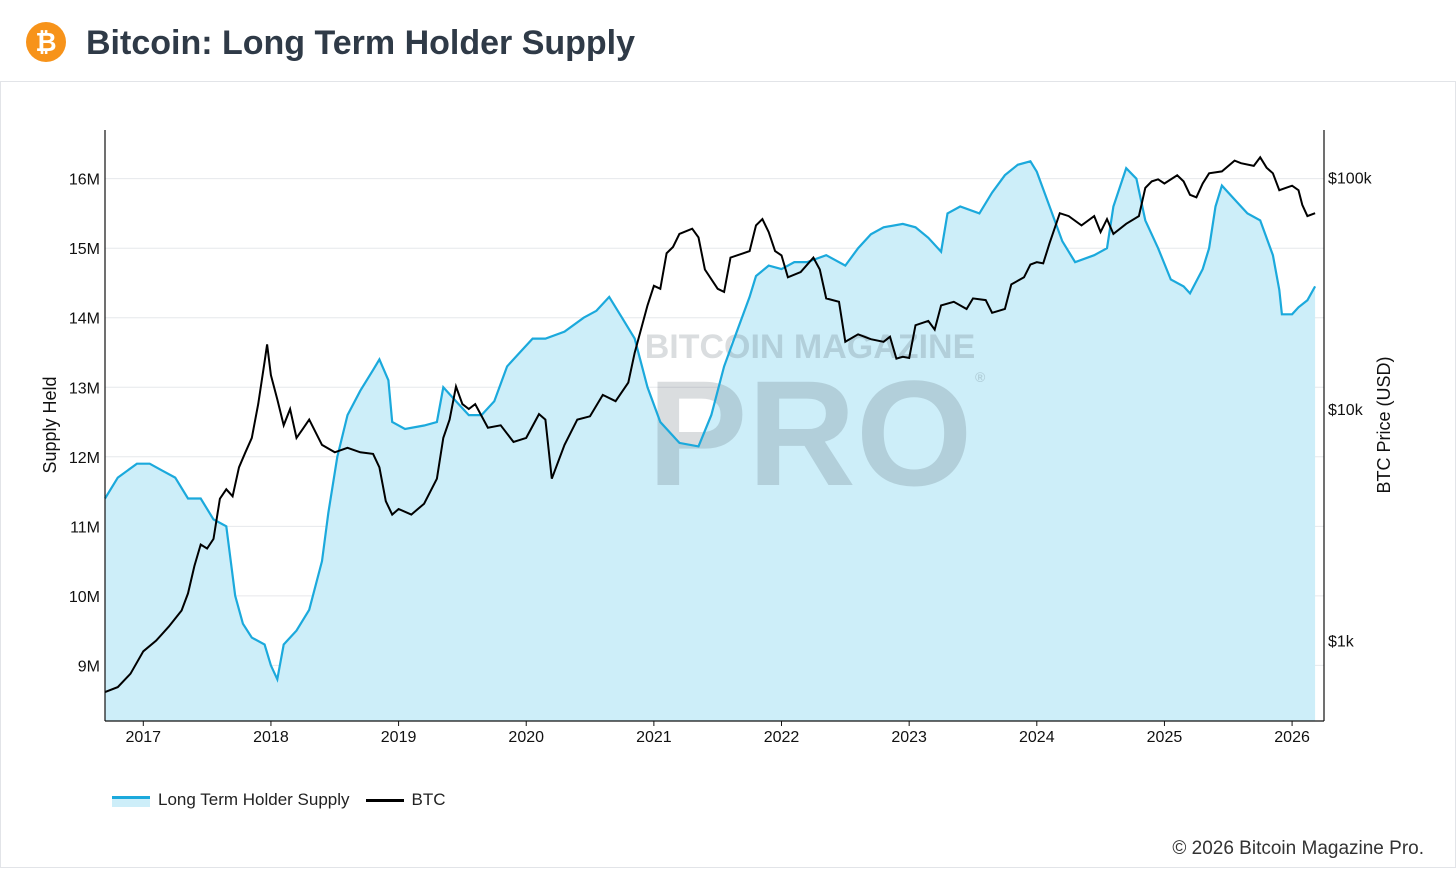 The height and width of the screenshot is (869, 1456). Describe the element at coordinates (84, 180) in the screenshot. I see `y-tick-label: 16M` at that location.